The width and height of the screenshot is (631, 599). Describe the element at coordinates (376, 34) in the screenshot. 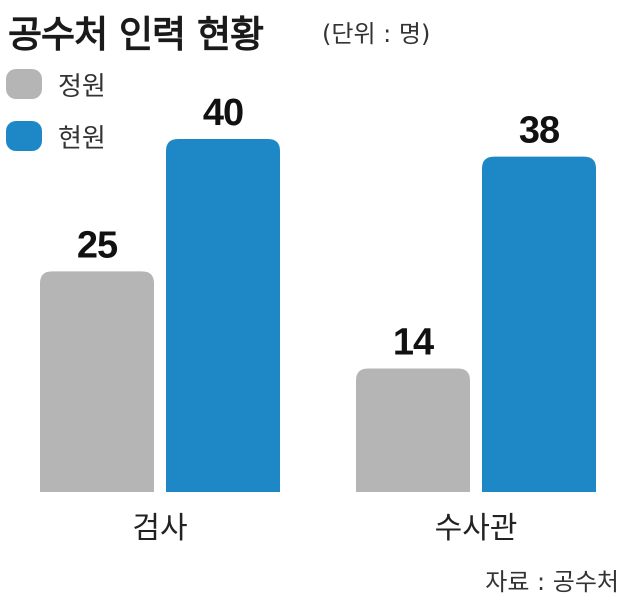

I see `unit-label: (단위 : 명)` at that location.